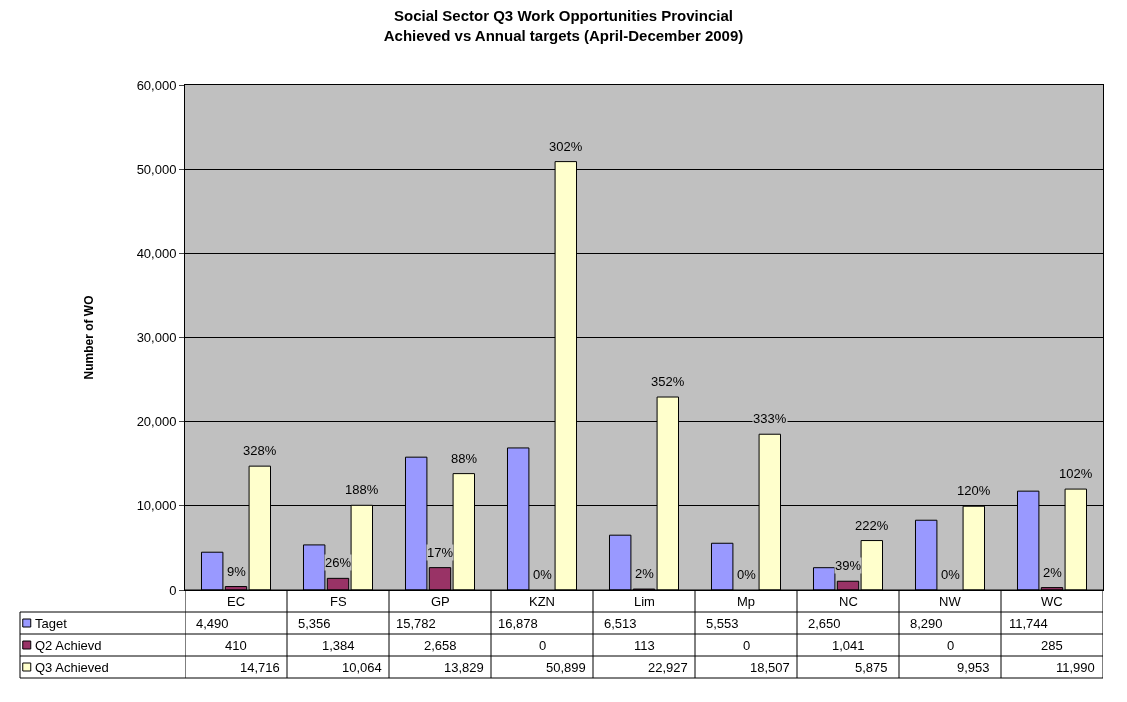 This screenshot has height=702, width=1127. Describe the element at coordinates (464, 458) in the screenshot. I see `annotation: 88%` at that location.